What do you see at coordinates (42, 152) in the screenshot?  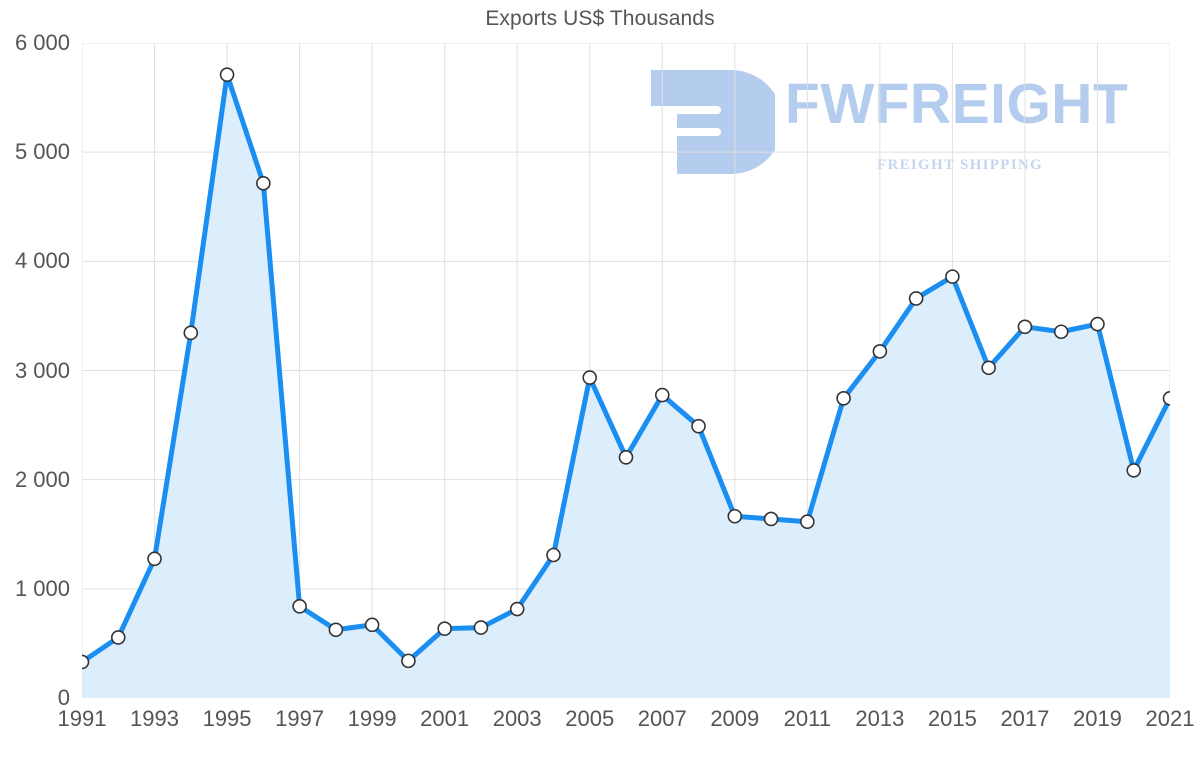 I see `y-axis-tick-label: 5 000` at bounding box center [42, 152].